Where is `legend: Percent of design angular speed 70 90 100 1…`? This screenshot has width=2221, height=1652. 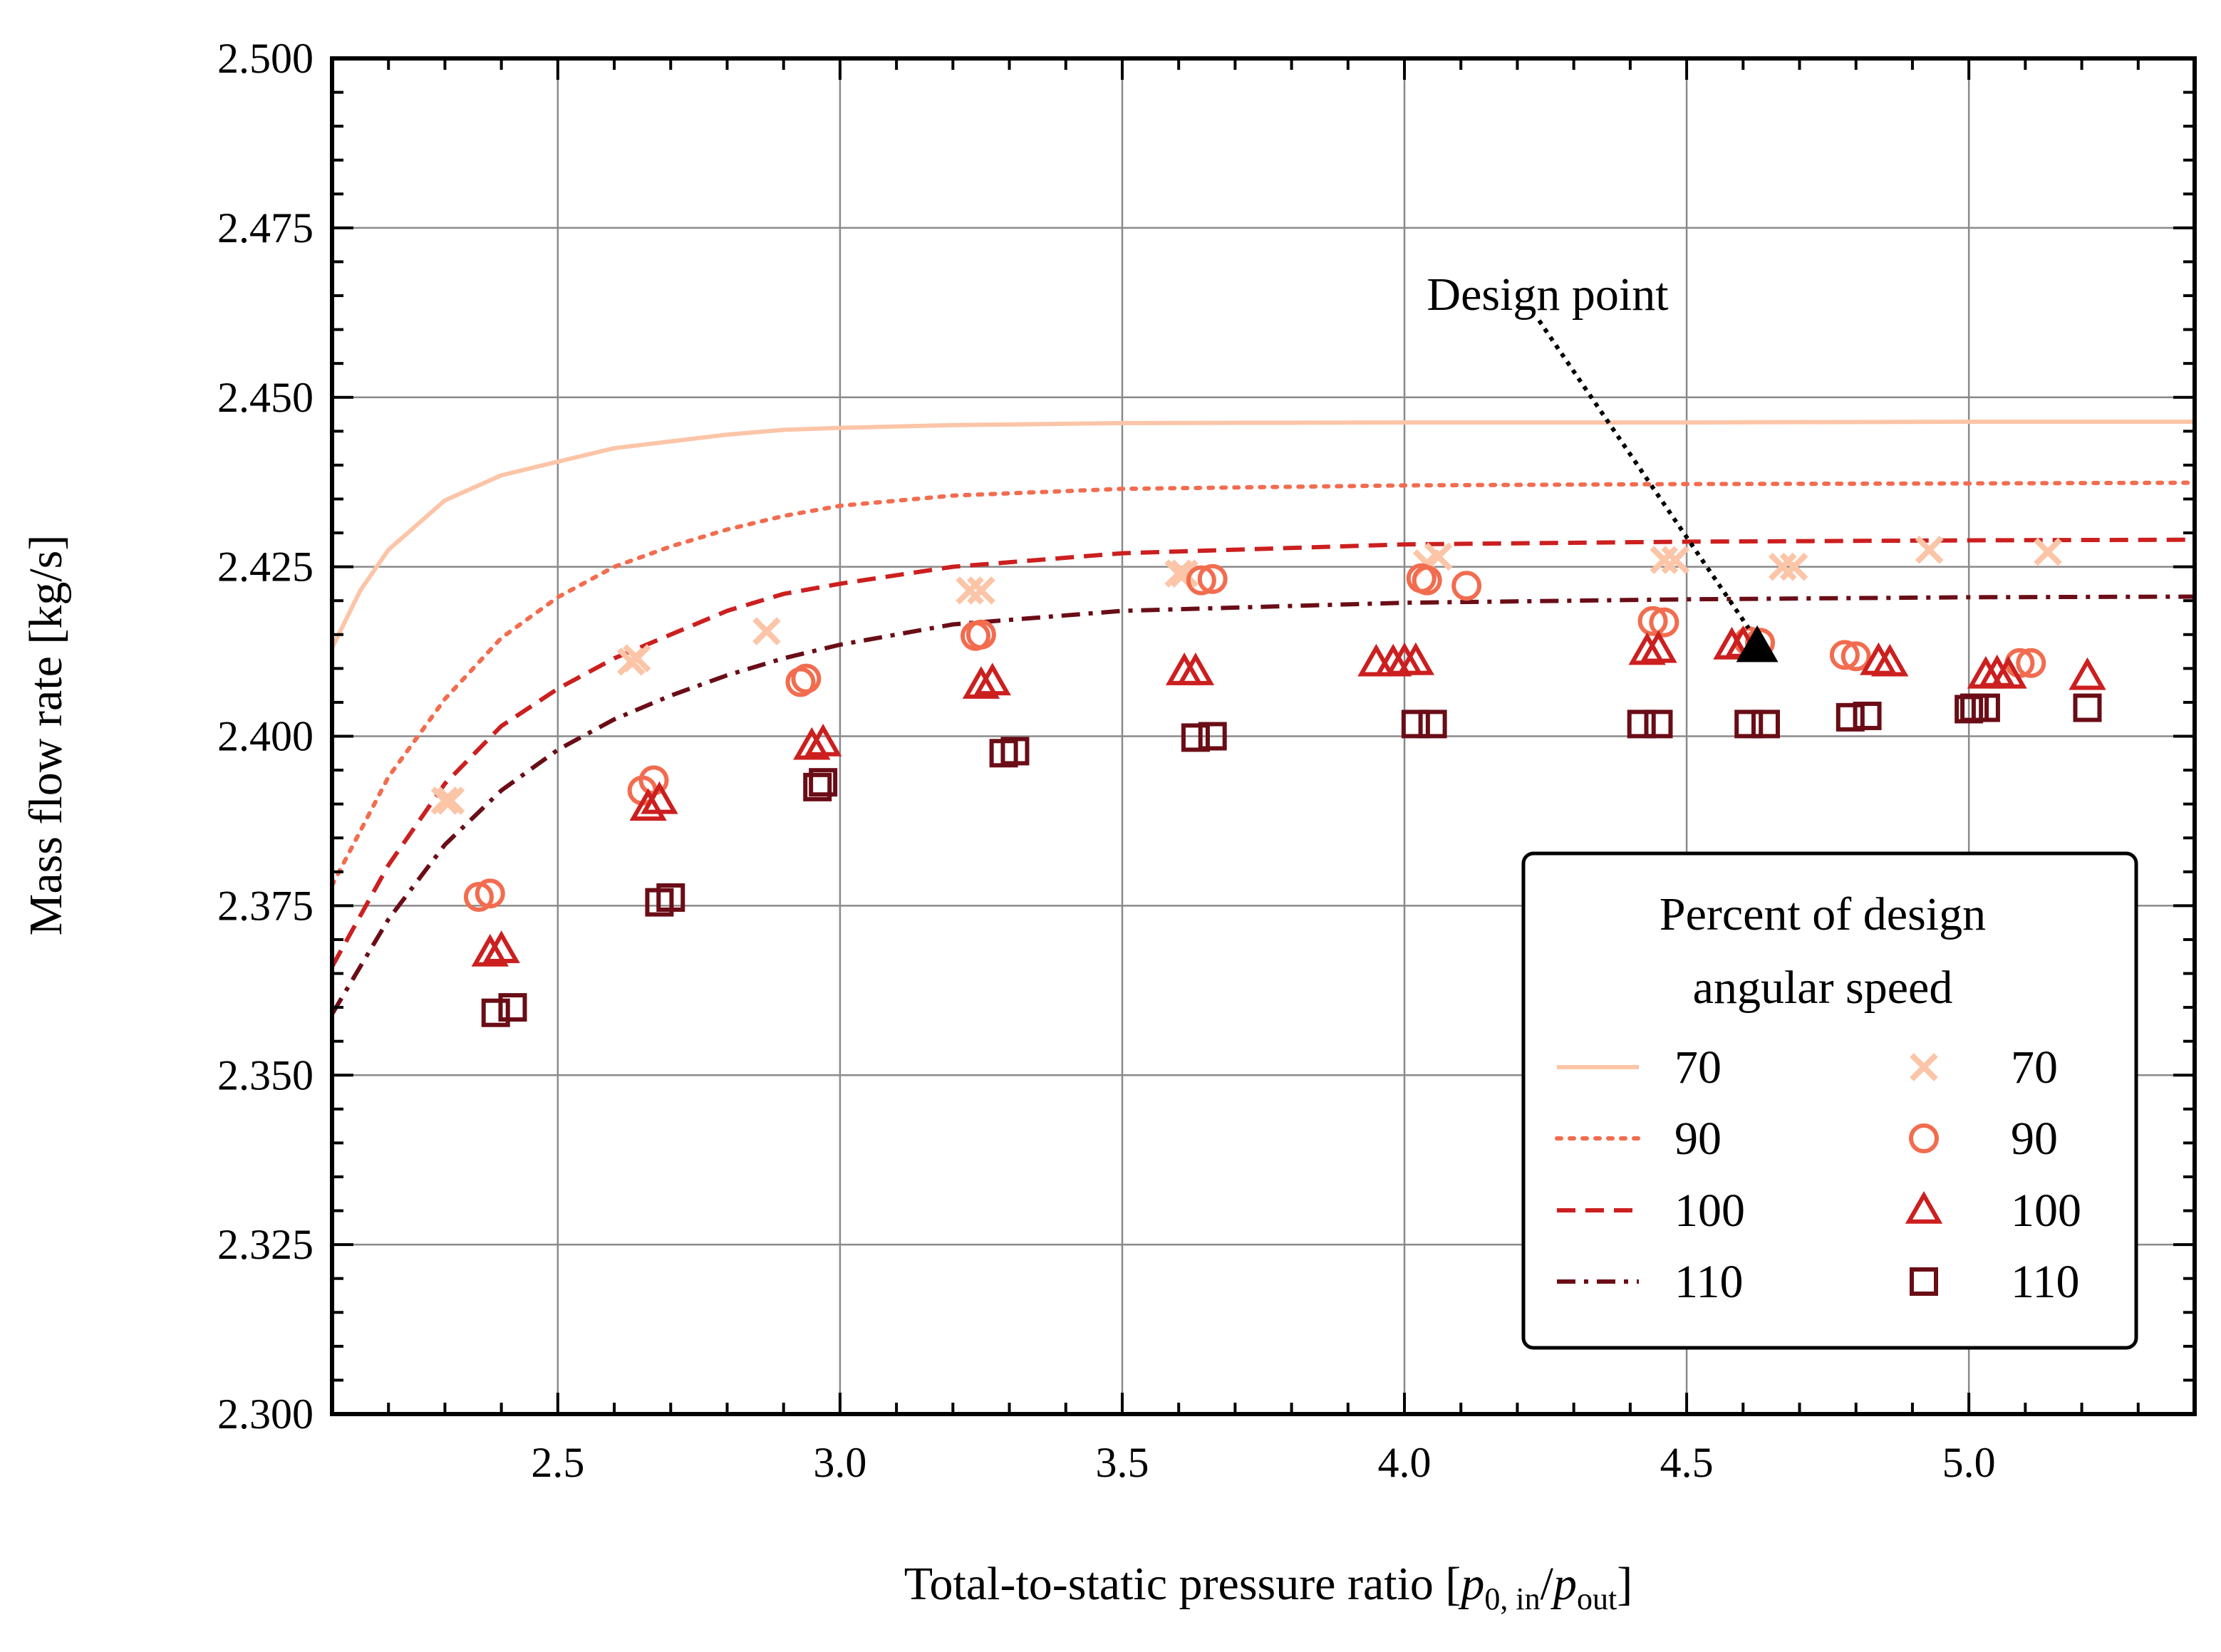 legend: Percent of design angular speed 70 90 100 1… is located at coordinates (1829, 1100).